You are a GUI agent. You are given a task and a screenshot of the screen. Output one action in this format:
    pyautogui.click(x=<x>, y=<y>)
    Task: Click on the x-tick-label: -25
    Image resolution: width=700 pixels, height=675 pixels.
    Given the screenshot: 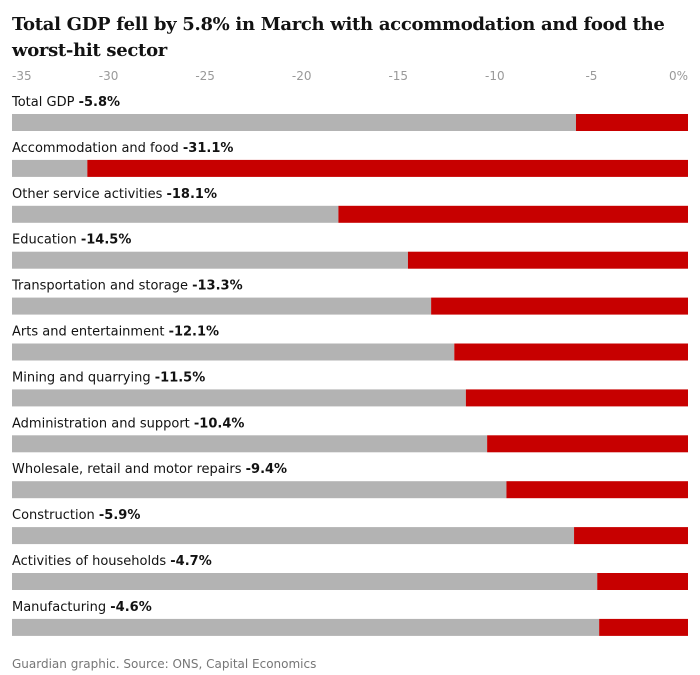 What is the action you would take?
    pyautogui.click(x=205, y=76)
    